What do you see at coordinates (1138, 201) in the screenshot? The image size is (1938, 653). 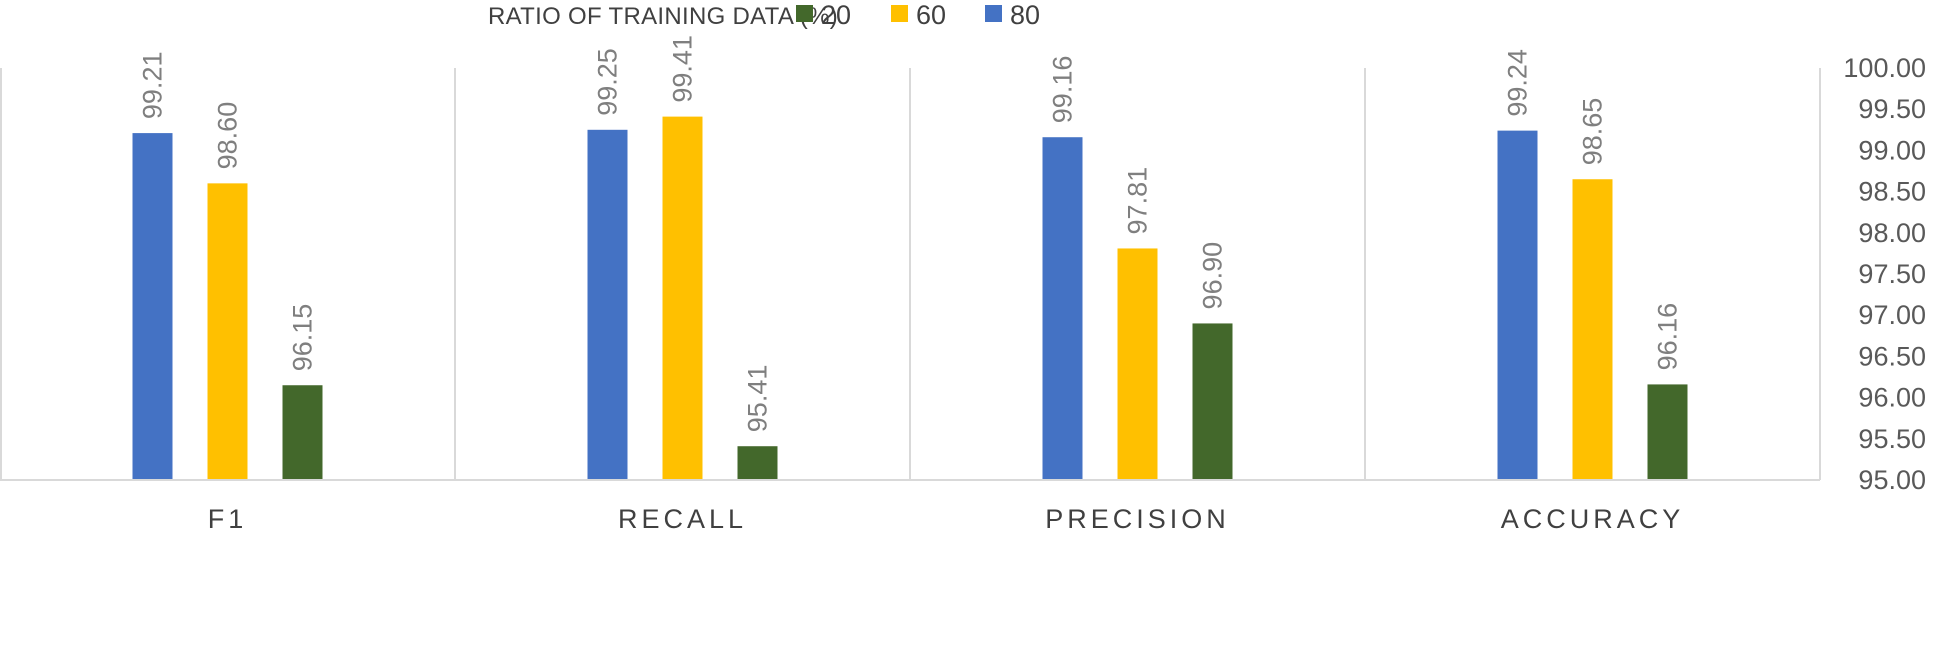 I see `data-label: 97.81` at bounding box center [1138, 201].